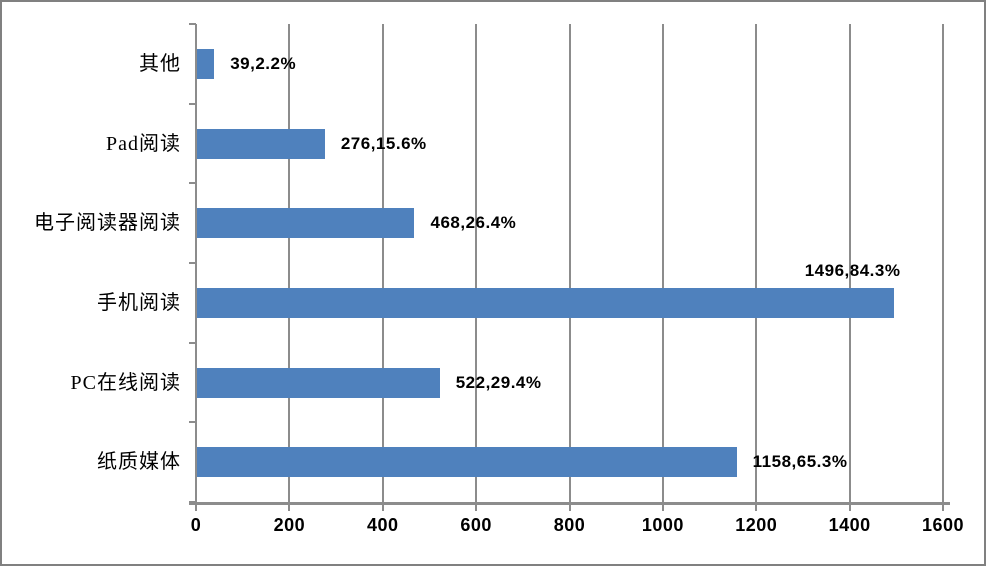  What do you see at coordinates (662, 525) in the screenshot?
I see `x-tick-label: 1000` at bounding box center [662, 525].